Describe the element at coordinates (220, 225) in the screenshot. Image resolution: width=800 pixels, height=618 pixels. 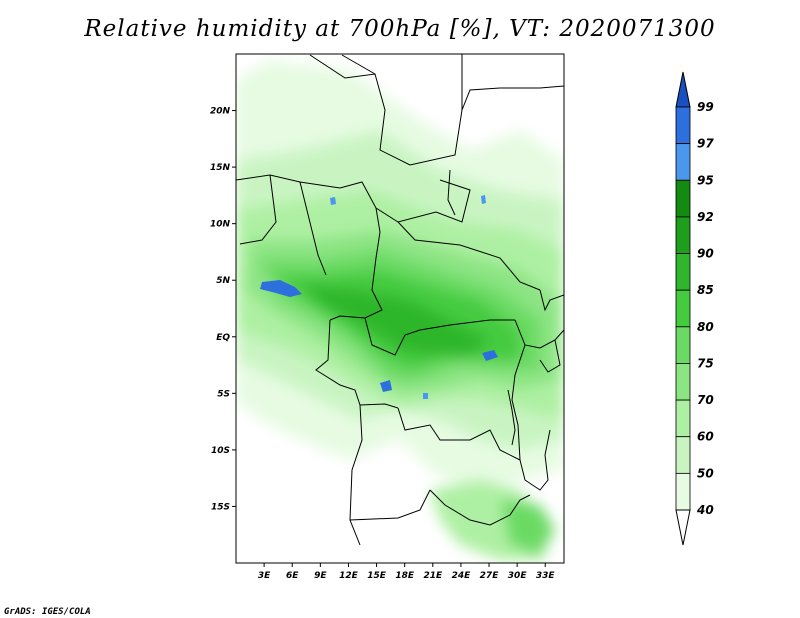
I see `lat-tick-label: 10N` at that location.